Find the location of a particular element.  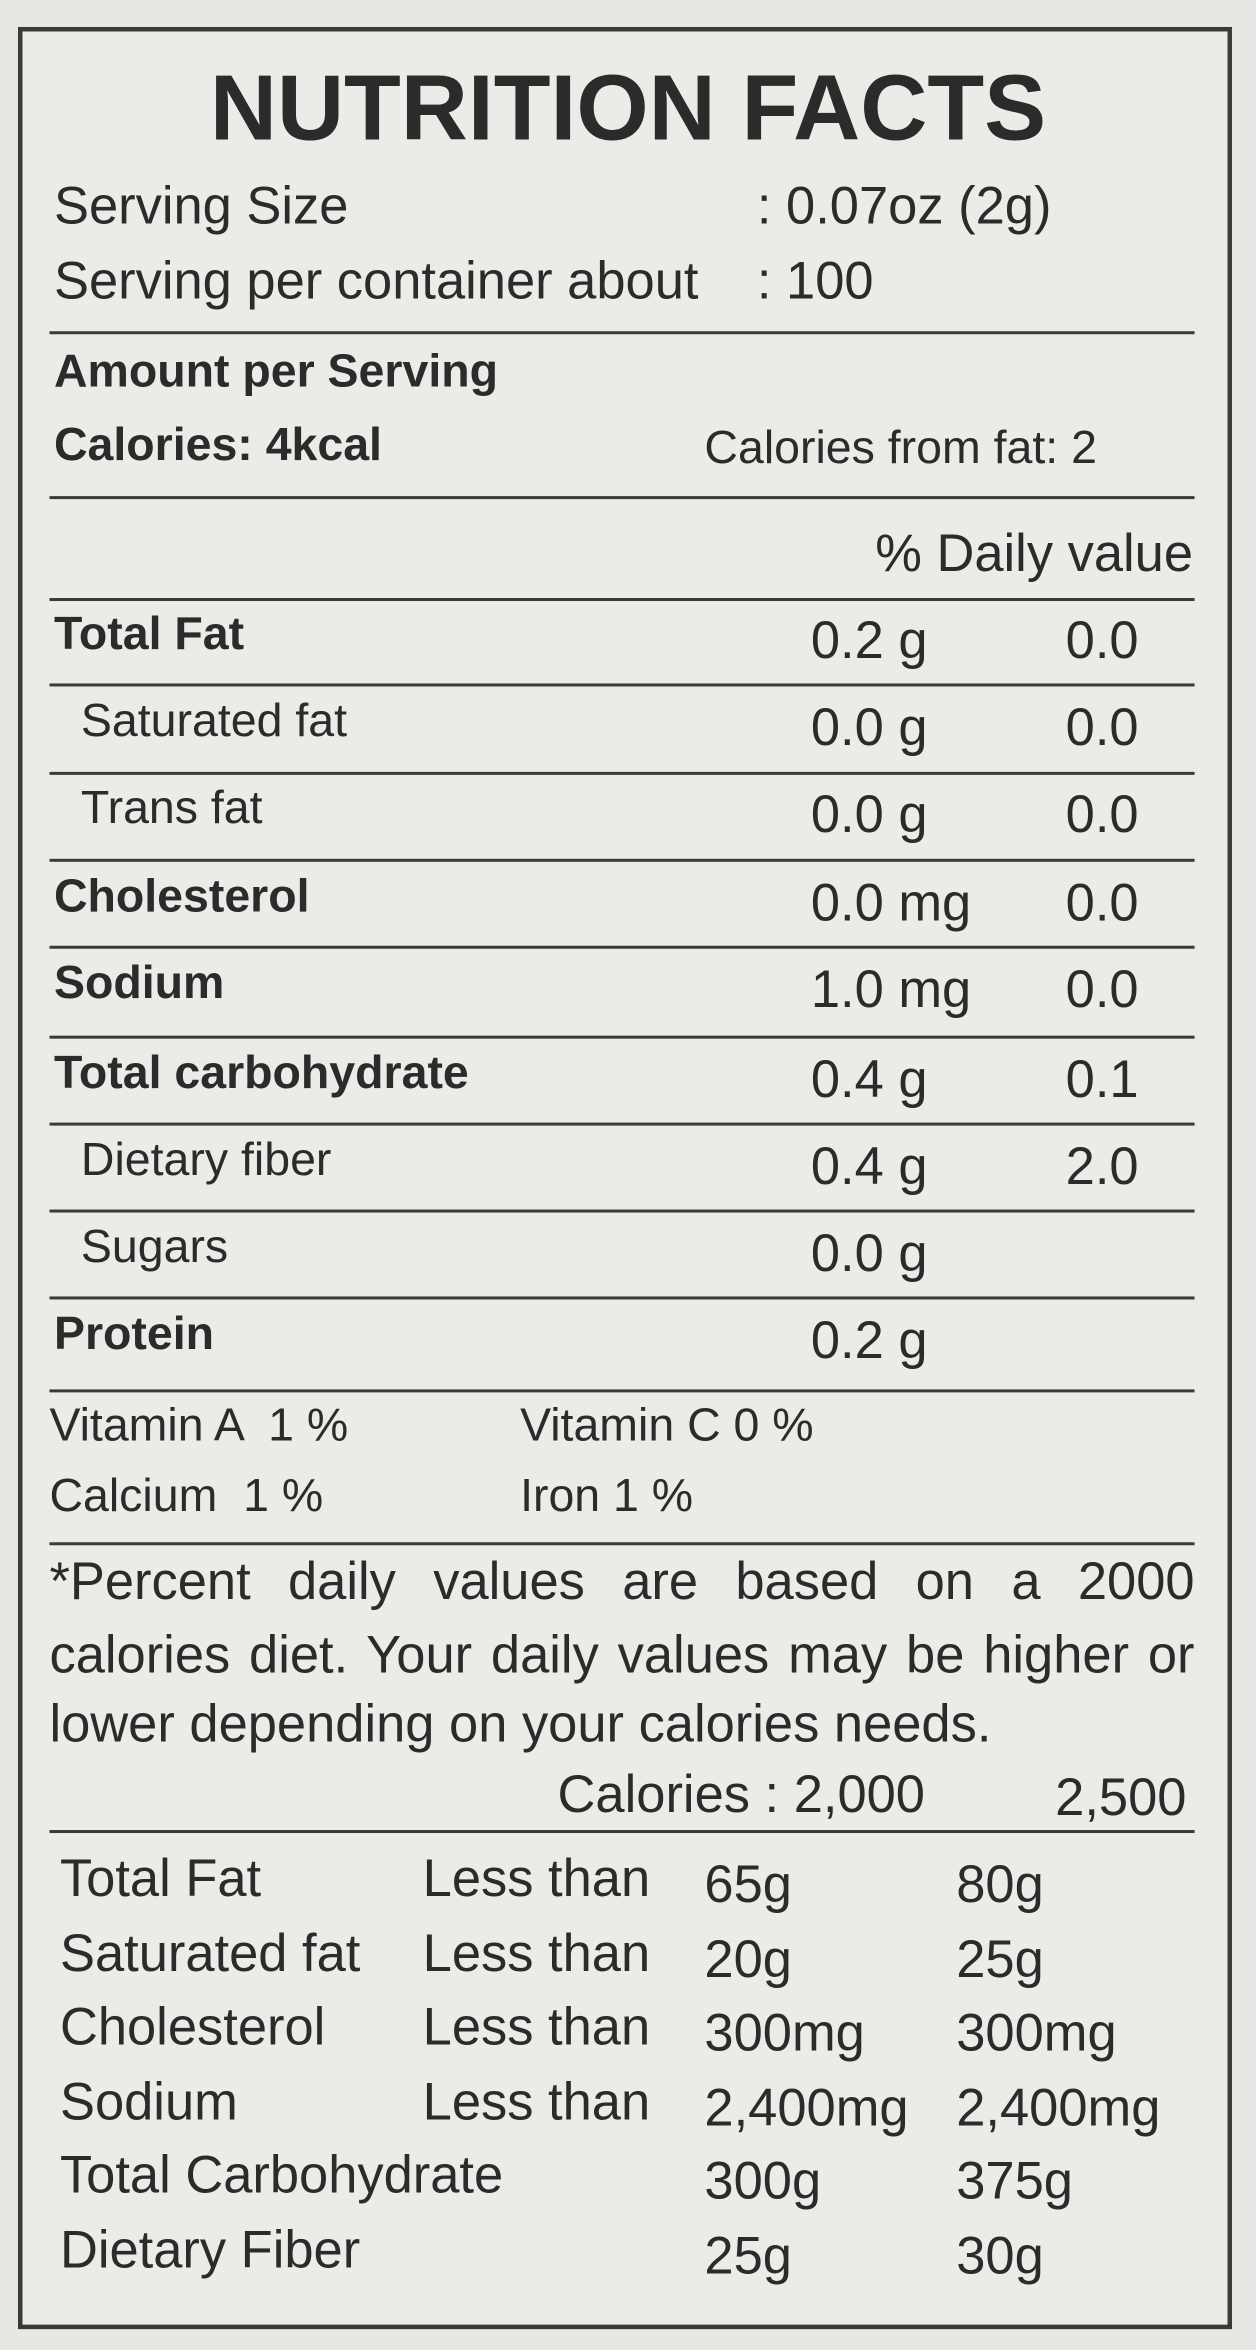

reference-header: Calories : 2,000 is located at coordinates (741, 1795).